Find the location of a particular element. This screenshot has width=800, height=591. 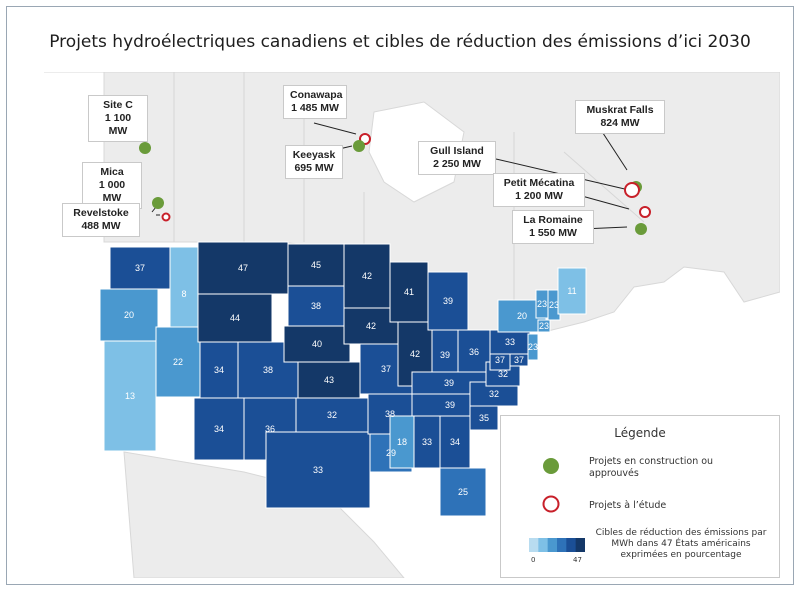

state-ok is located at coordinates (332, 415).